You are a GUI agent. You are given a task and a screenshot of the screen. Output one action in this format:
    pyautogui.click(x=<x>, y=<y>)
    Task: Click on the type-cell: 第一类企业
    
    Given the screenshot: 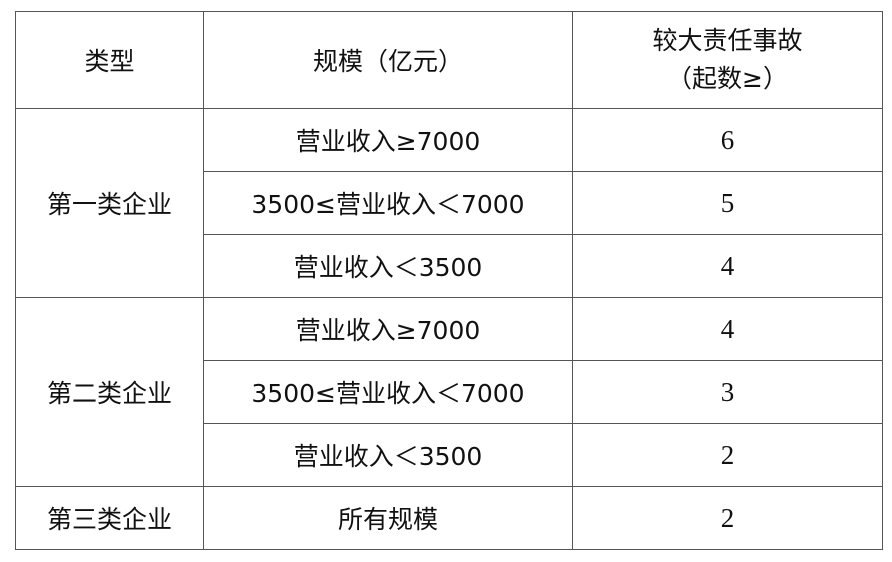 What is the action you would take?
    pyautogui.click(x=109, y=203)
    